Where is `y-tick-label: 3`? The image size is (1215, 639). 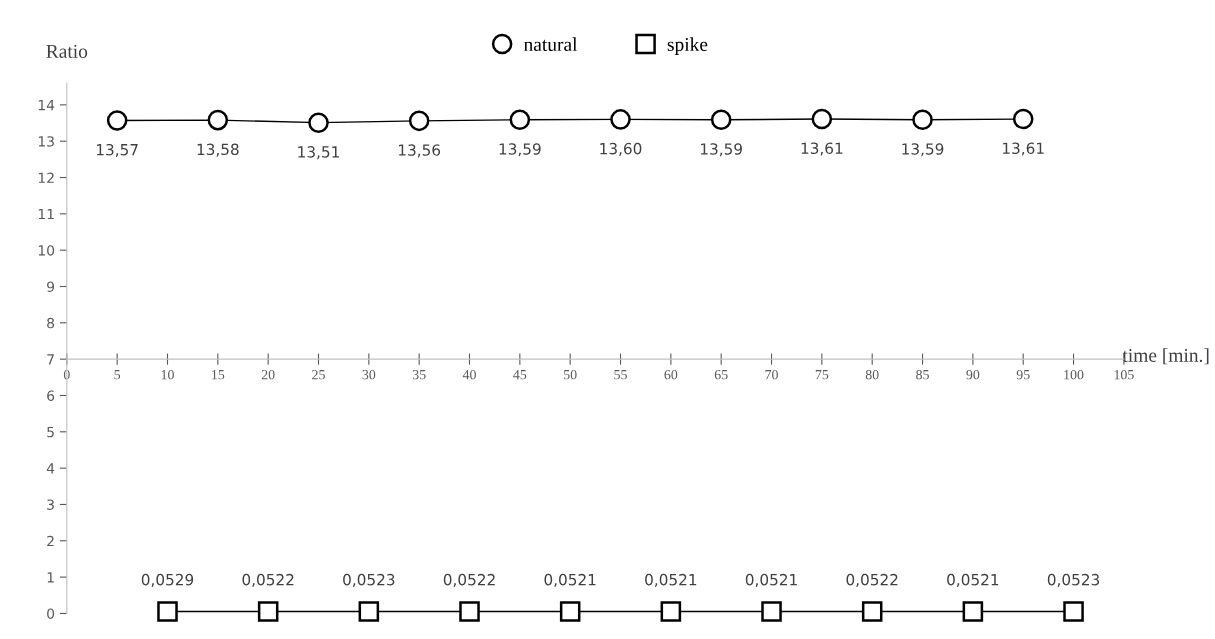 y-tick-label: 3 is located at coordinates (50, 504).